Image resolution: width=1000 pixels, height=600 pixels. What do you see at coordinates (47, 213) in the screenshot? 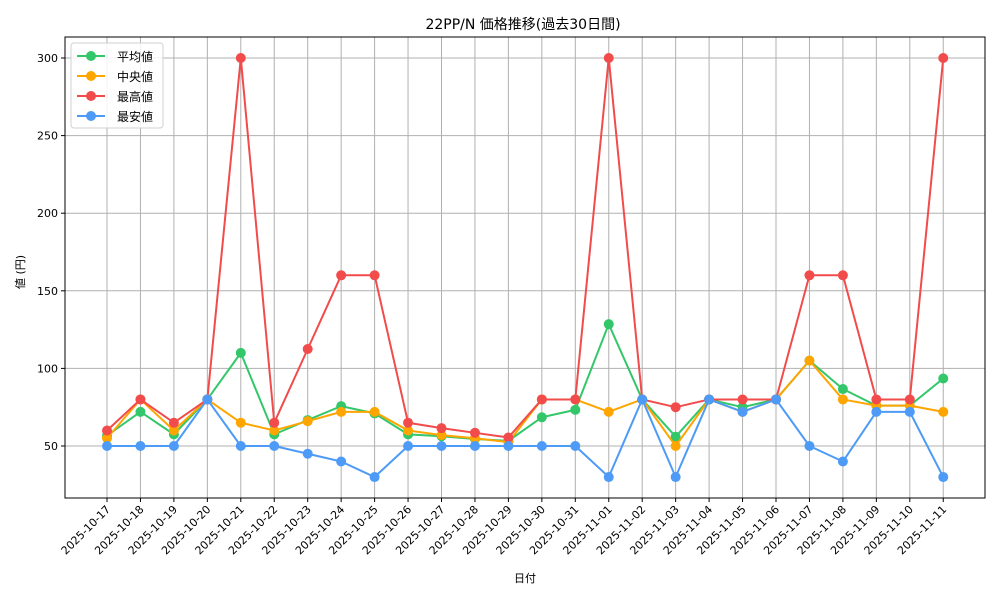
I see `y-tick-label: 200` at bounding box center [47, 213].